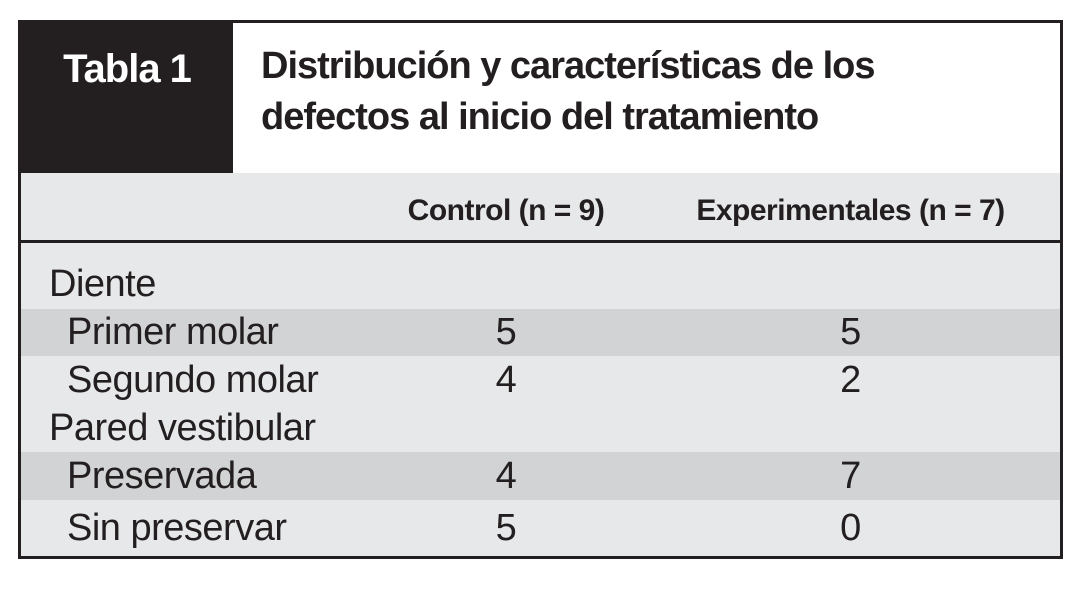  What do you see at coordinates (540, 332) in the screenshot?
I see `table-row: Primer molar 5 5` at bounding box center [540, 332].